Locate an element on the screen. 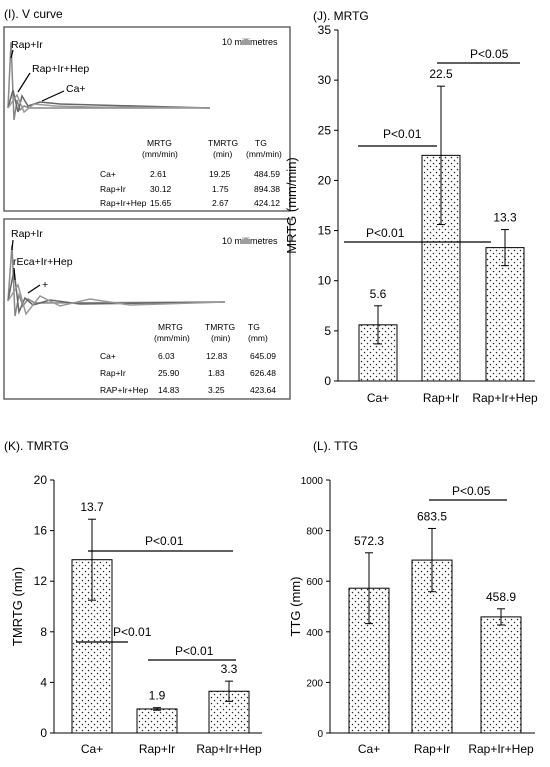 Image resolution: width=550 pixels, height=767 pixels. table-header-unit: (mm) is located at coordinates (258, 338).